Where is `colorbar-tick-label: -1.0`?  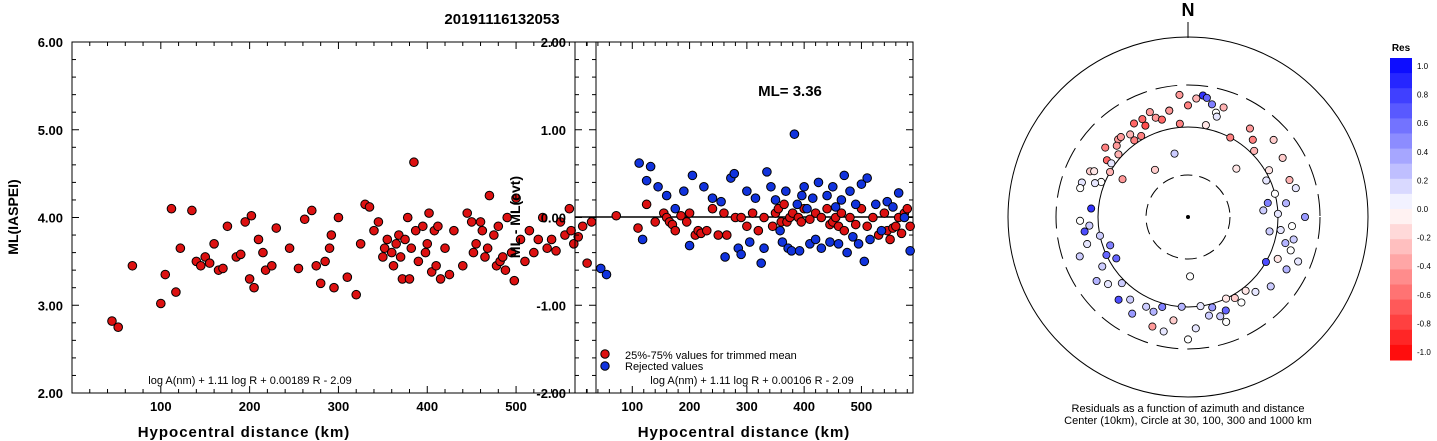
colorbar-tick-label: -1.0 is located at coordinates (1424, 352).